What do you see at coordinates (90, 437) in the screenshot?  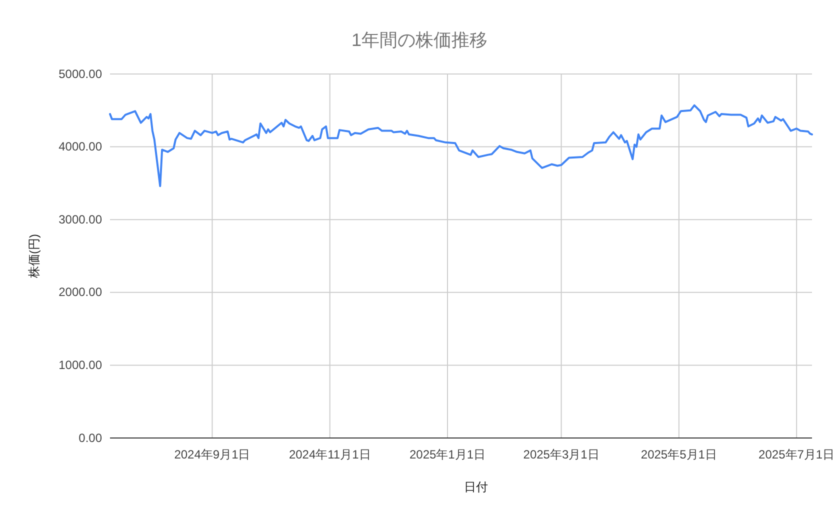 I see `y-tick-label: 0.00` at bounding box center [90, 437].